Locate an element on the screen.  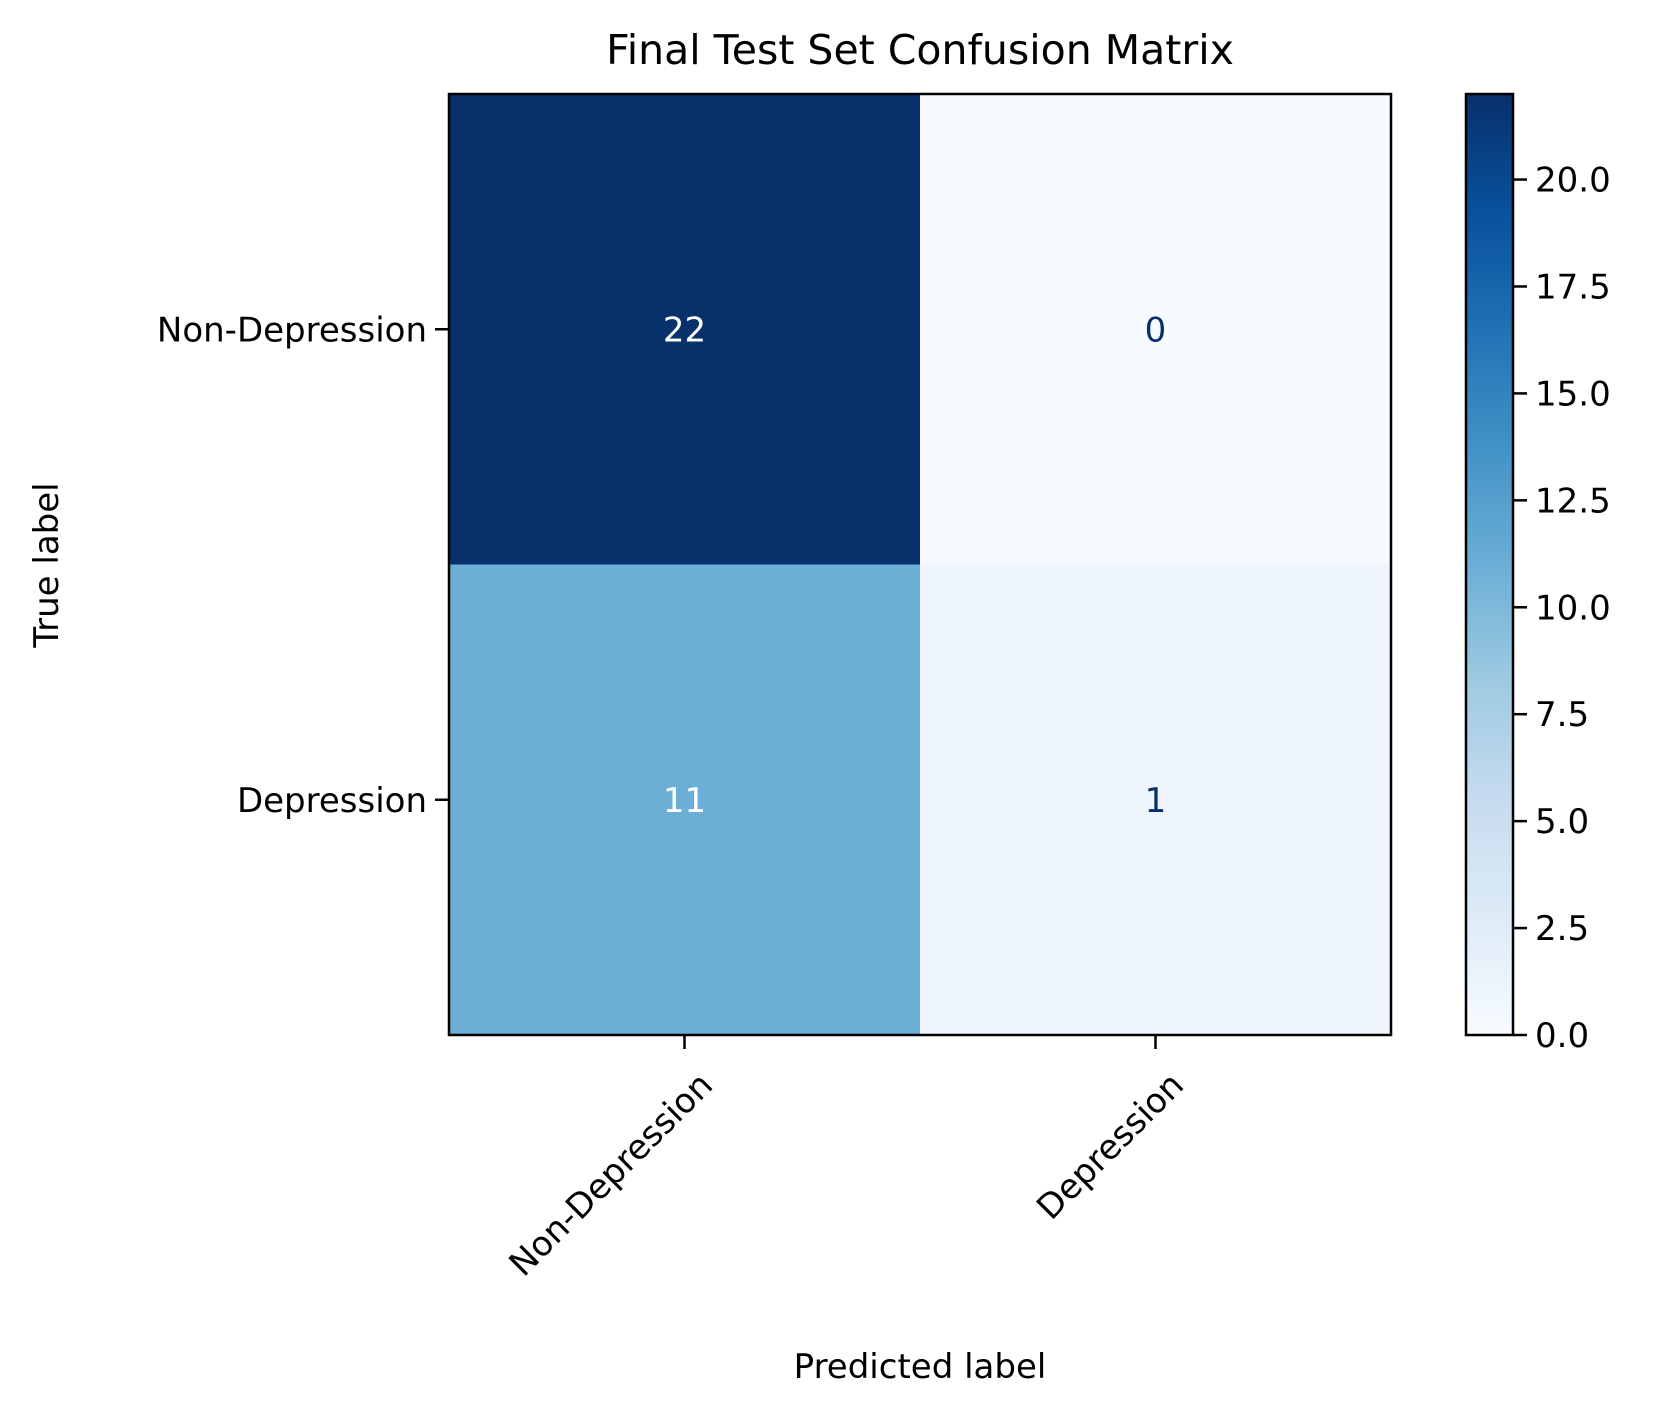
heatmap-cell-r0-c0 is located at coordinates (685, 329).